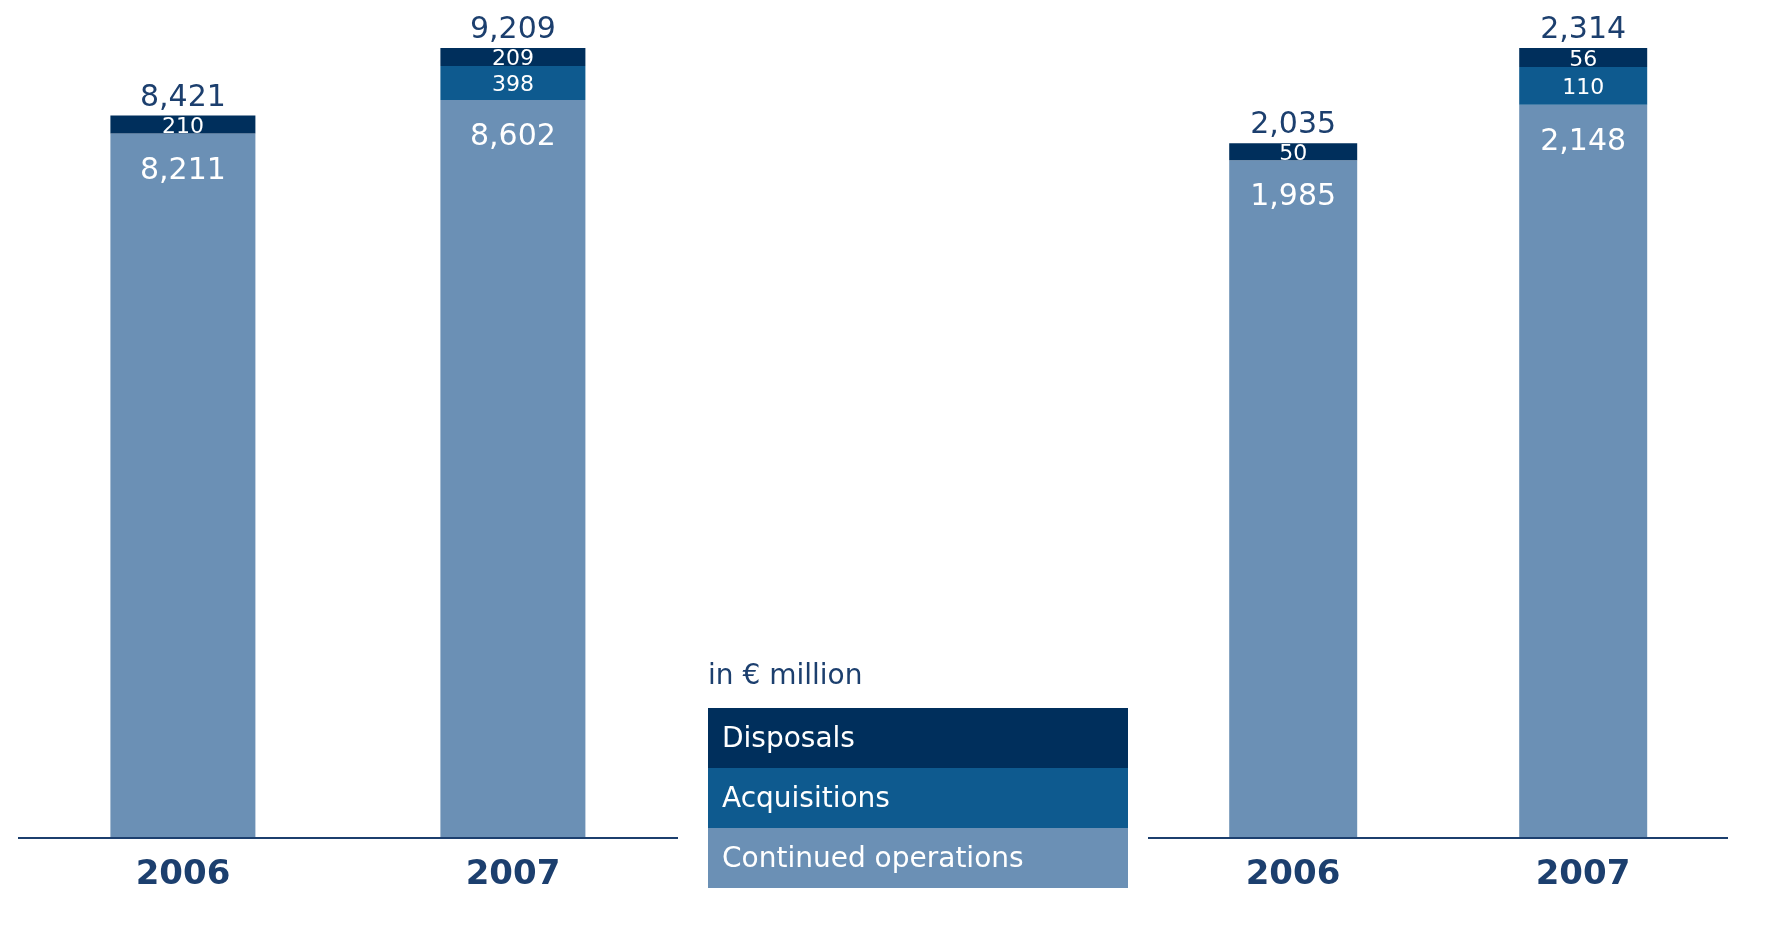  I want to click on text: Acquisitions, so click(806, 797).